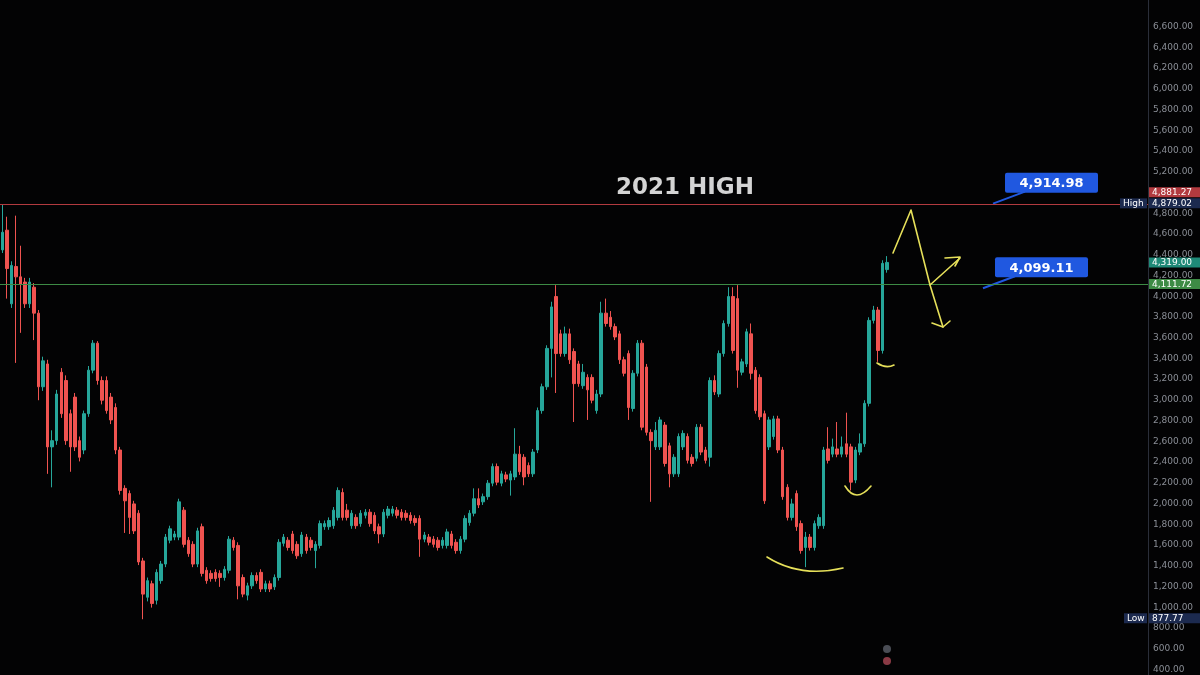  What do you see at coordinates (1173, 67) in the screenshot?
I see `y-tick-label: 6,200.00` at bounding box center [1173, 67].